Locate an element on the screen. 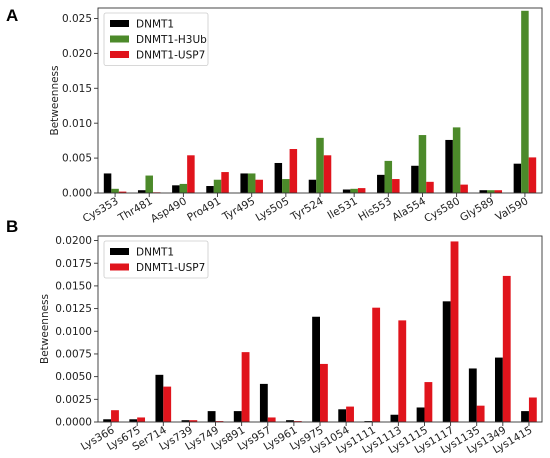 This screenshot has width=550, height=458. bar-dnmt1-usp7-lys505 is located at coordinates (293, 171).